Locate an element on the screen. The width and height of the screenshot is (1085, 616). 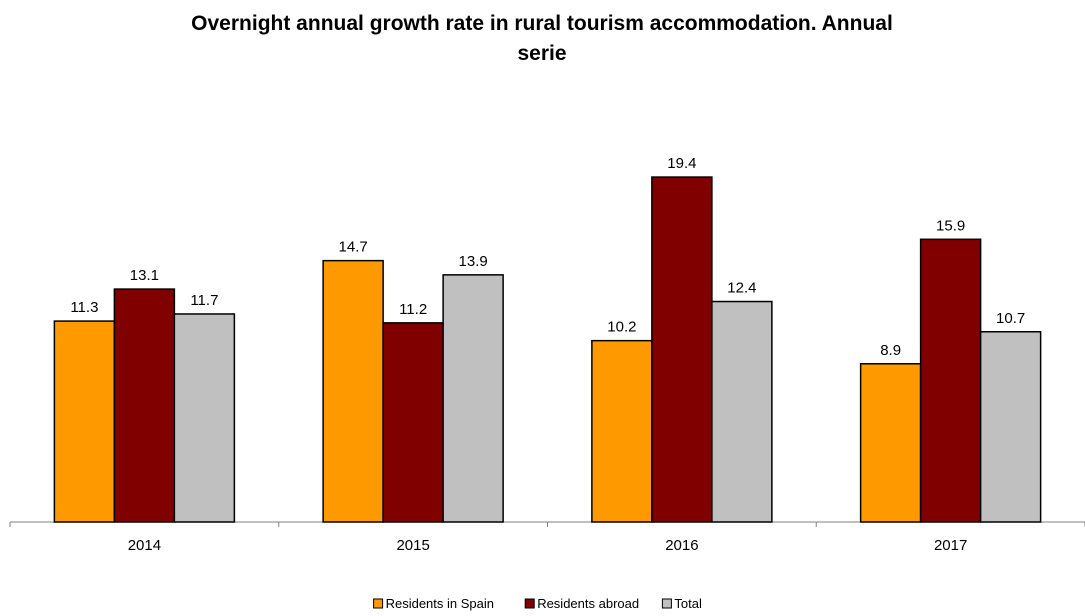
data-label: 10.7 is located at coordinates (1010, 318).